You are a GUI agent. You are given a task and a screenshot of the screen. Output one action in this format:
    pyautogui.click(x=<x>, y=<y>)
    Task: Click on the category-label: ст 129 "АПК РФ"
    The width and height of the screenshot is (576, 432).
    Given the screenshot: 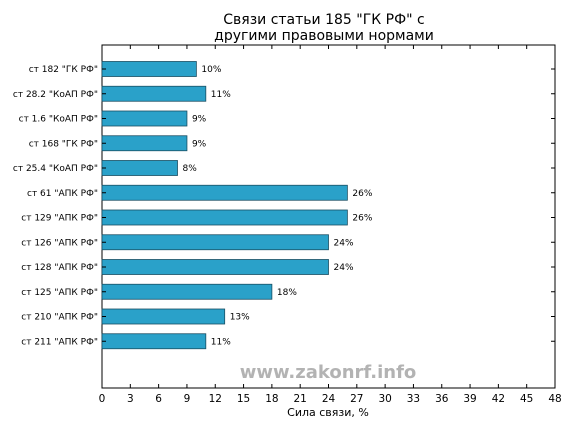 What is the action you would take?
    pyautogui.click(x=59, y=219)
    